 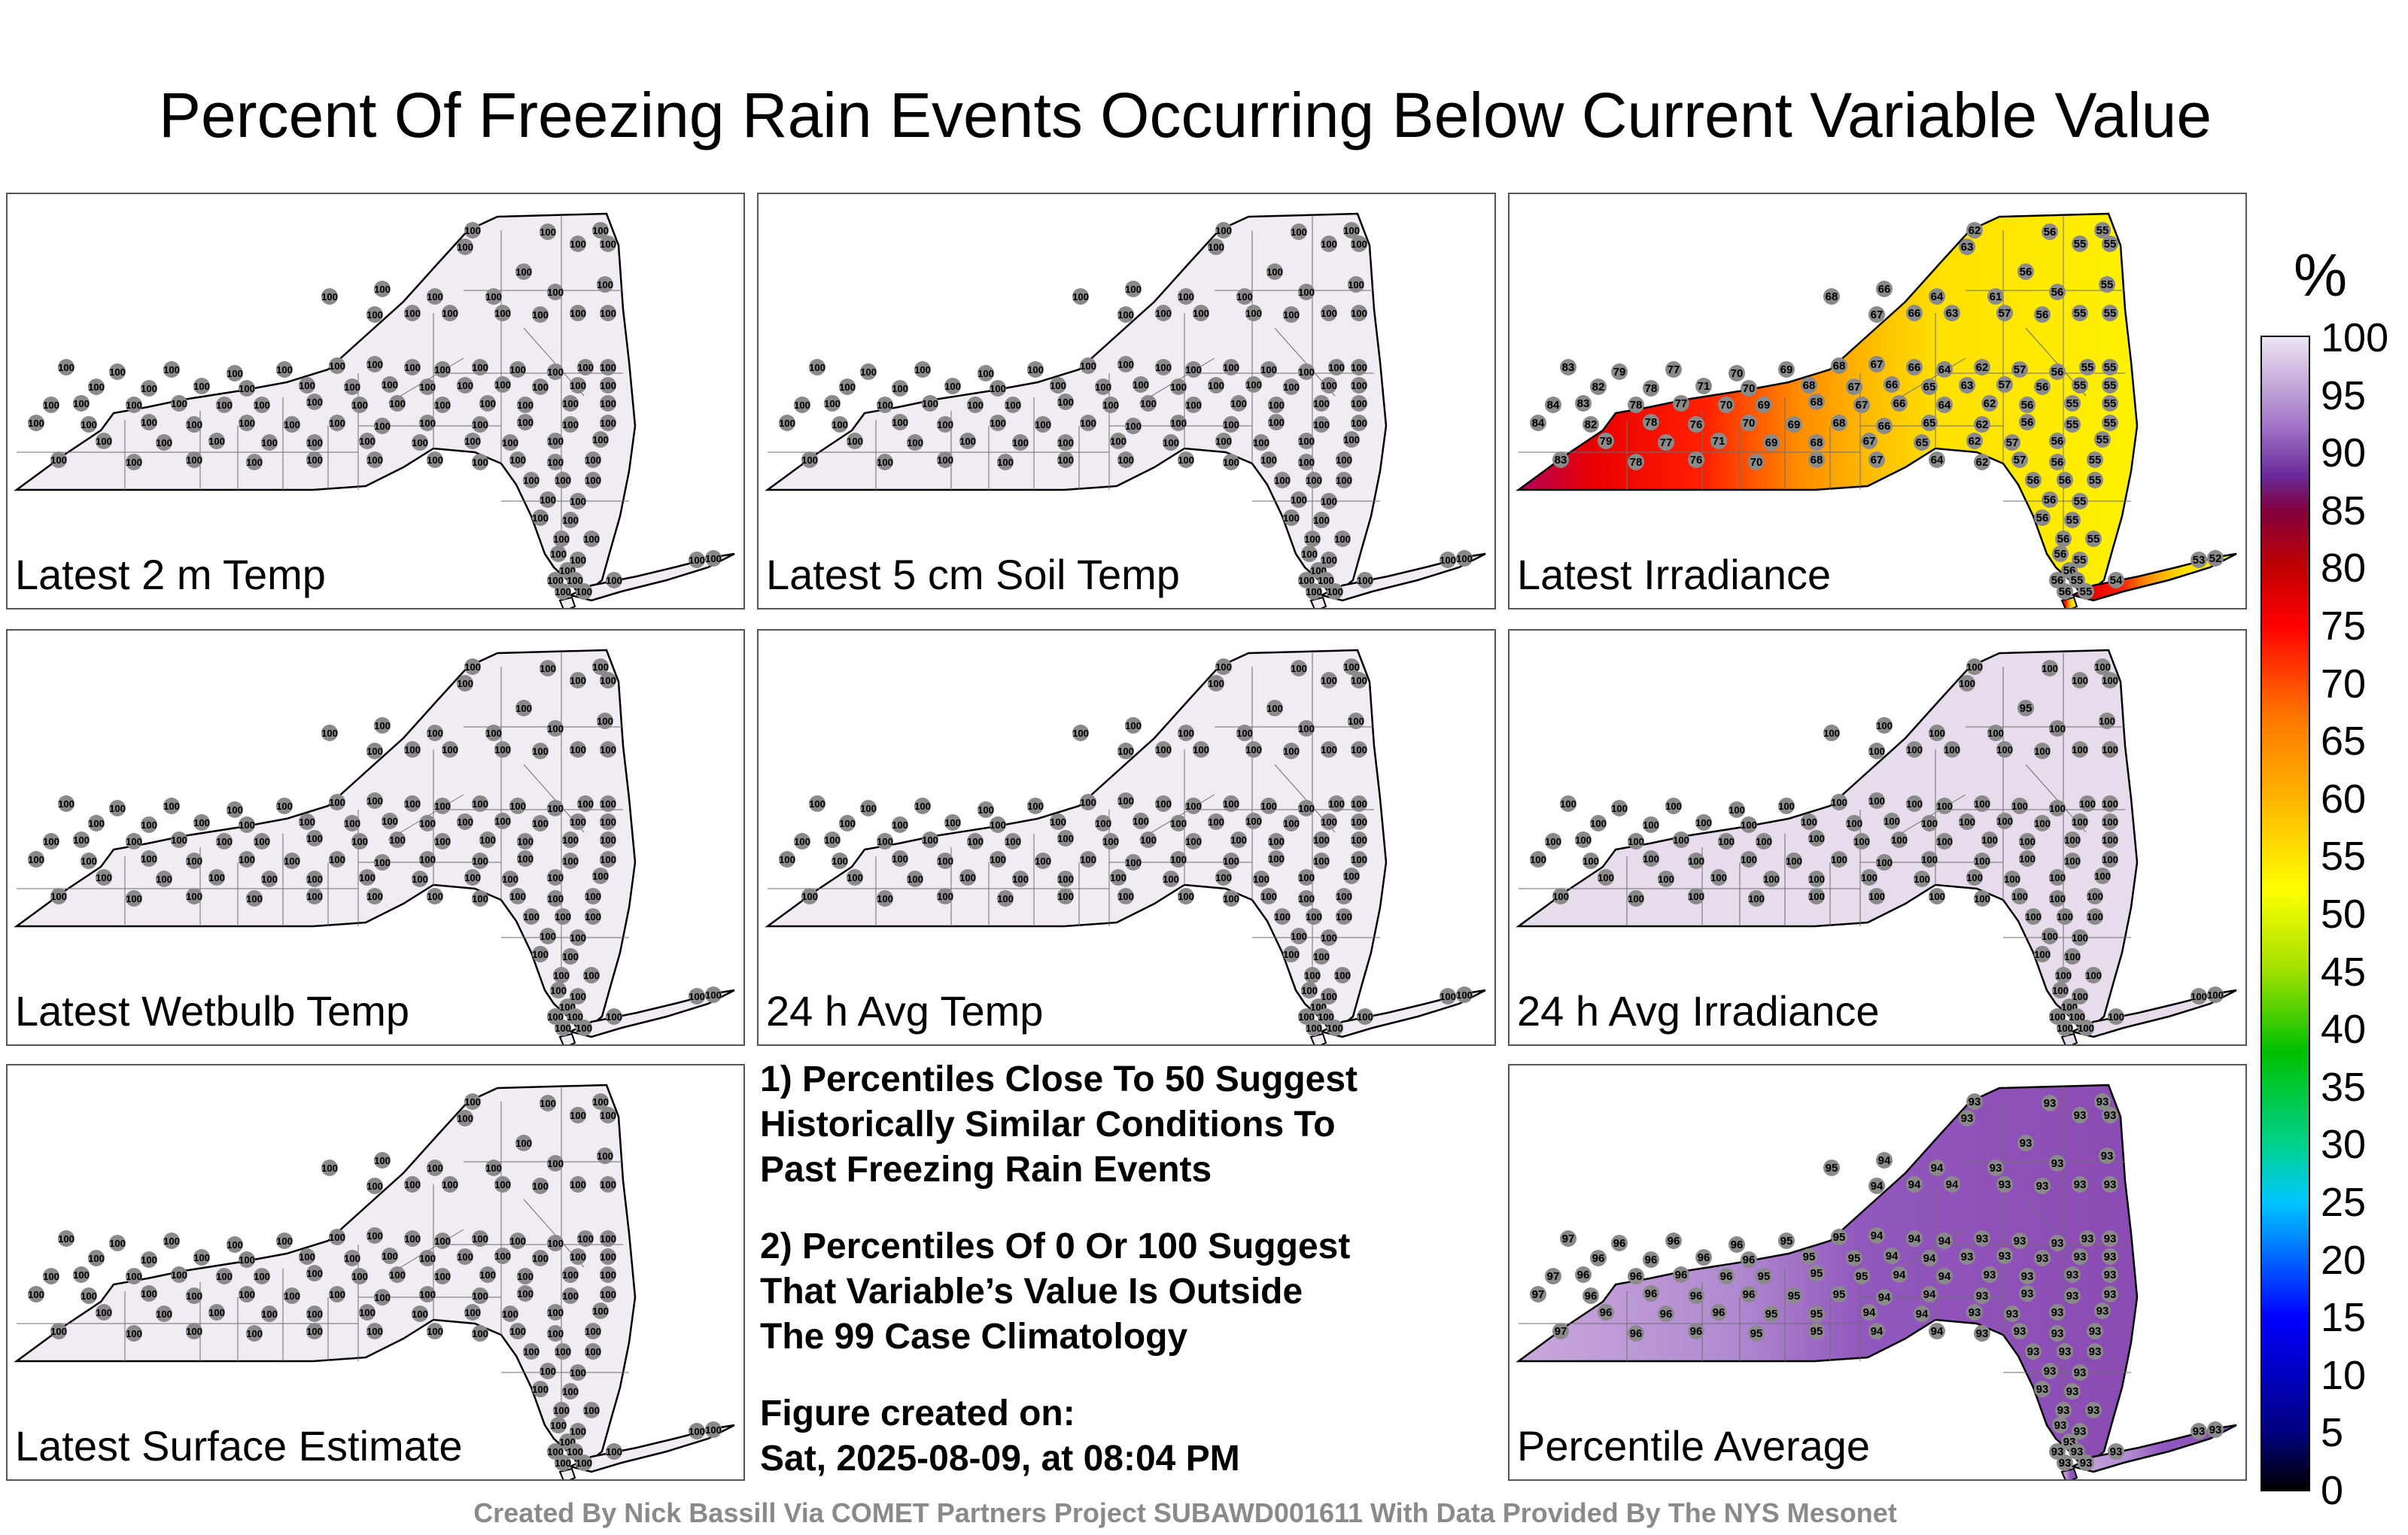 I want to click on station-value-label: 66, so click(x=1884, y=426).